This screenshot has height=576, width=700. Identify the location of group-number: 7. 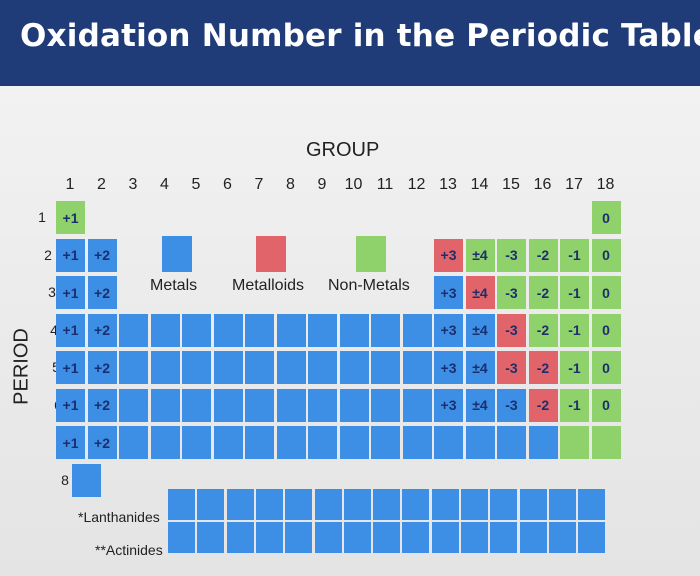
(259, 184).